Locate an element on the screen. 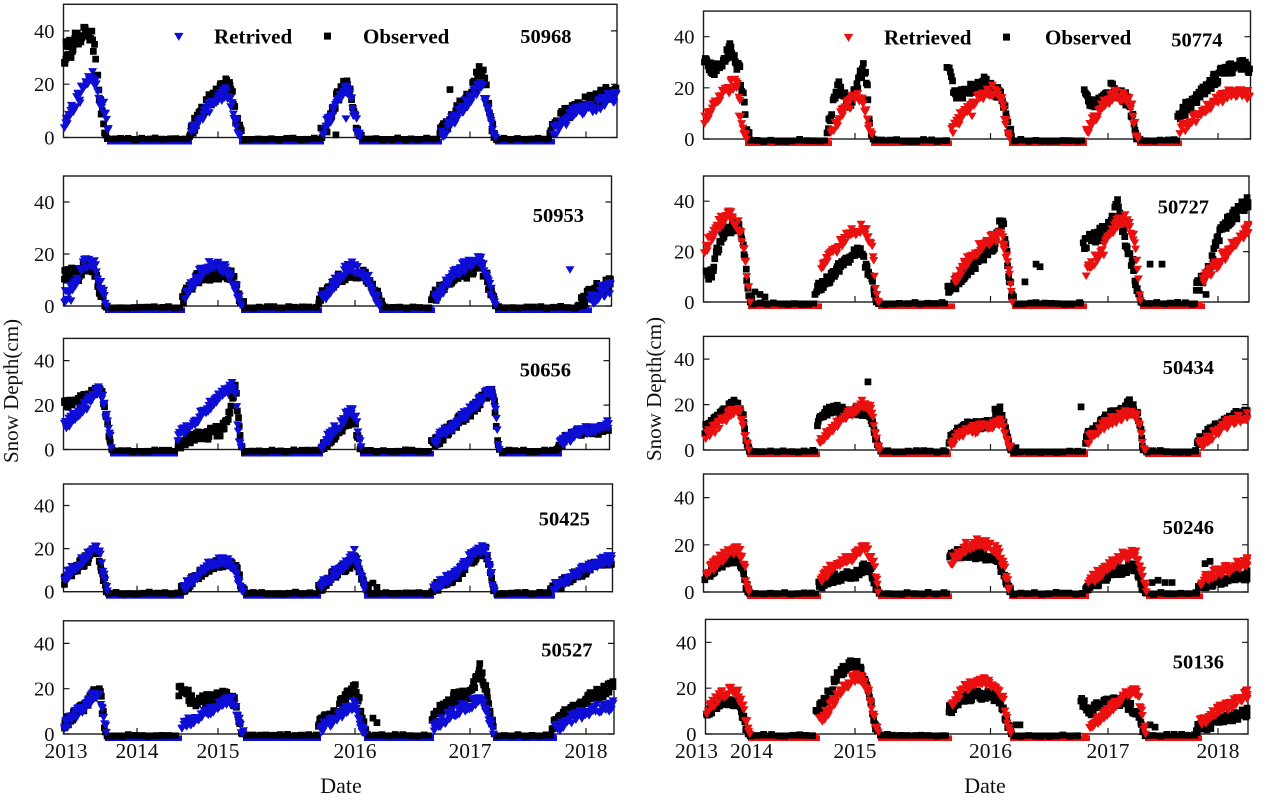 The width and height of the screenshot is (1268, 806). svg-text: 50968 is located at coordinates (545, 37).